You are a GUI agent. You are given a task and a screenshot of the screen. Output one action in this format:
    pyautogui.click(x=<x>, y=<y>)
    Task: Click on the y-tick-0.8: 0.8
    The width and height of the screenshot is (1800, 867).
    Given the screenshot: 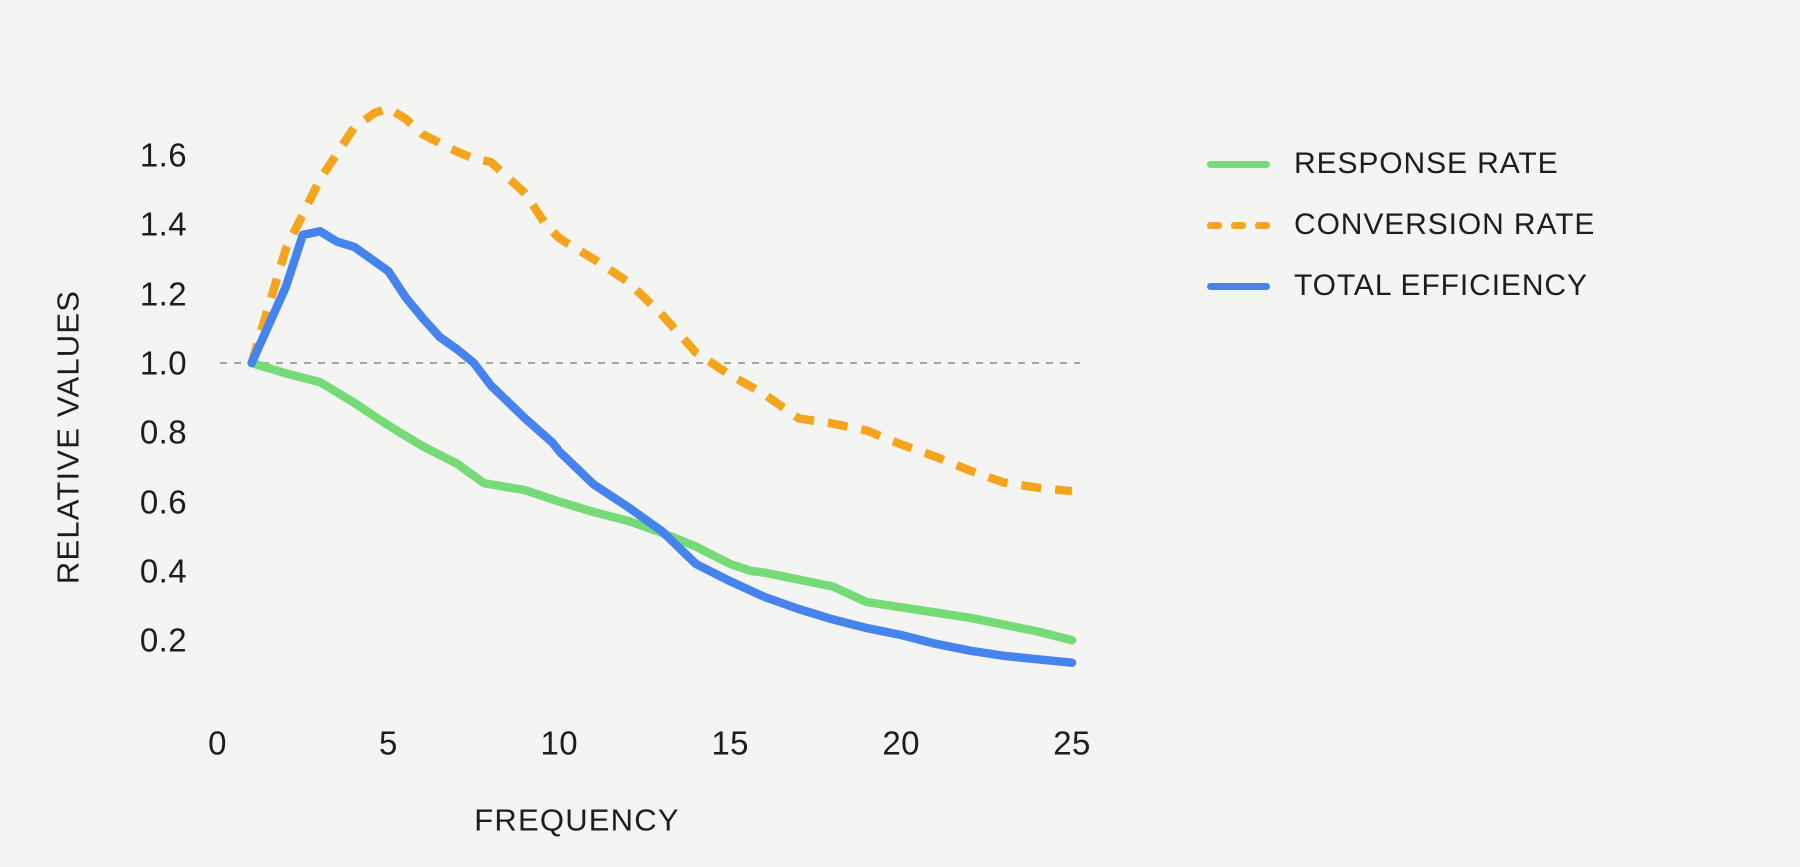 What is the action you would take?
    pyautogui.click(x=163, y=432)
    